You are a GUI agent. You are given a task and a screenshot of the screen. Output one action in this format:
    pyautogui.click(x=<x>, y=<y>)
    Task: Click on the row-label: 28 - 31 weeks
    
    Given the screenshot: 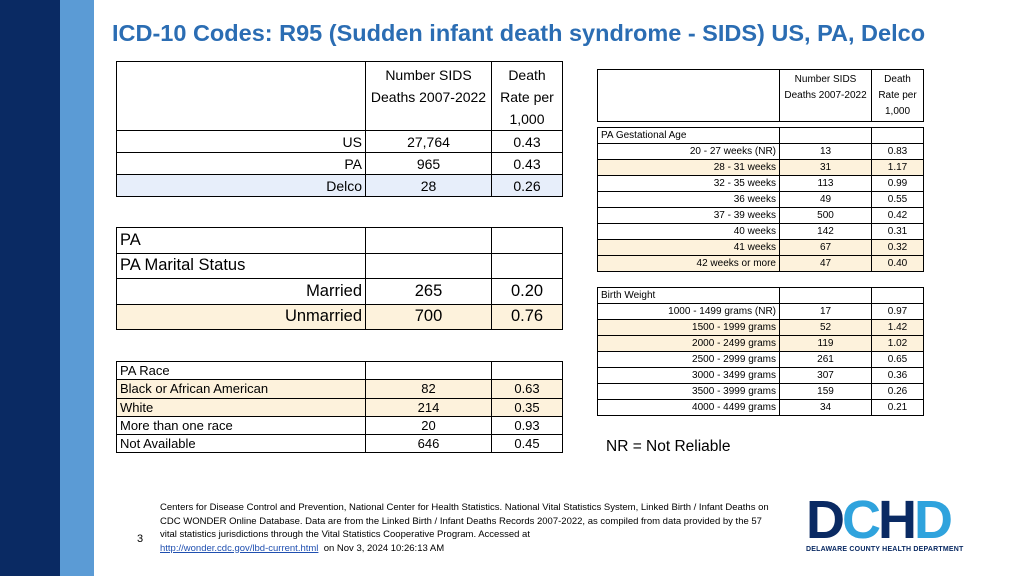 What is the action you would take?
    pyautogui.click(x=688, y=167)
    